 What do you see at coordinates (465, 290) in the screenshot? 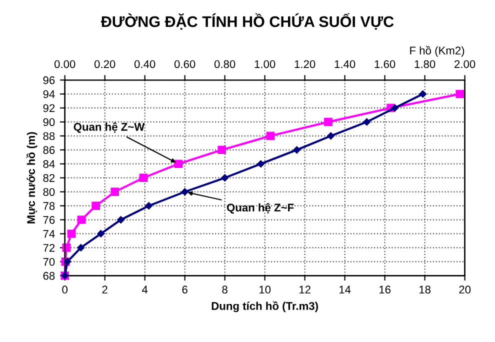
I see `x-tick-label: 20` at bounding box center [465, 290].